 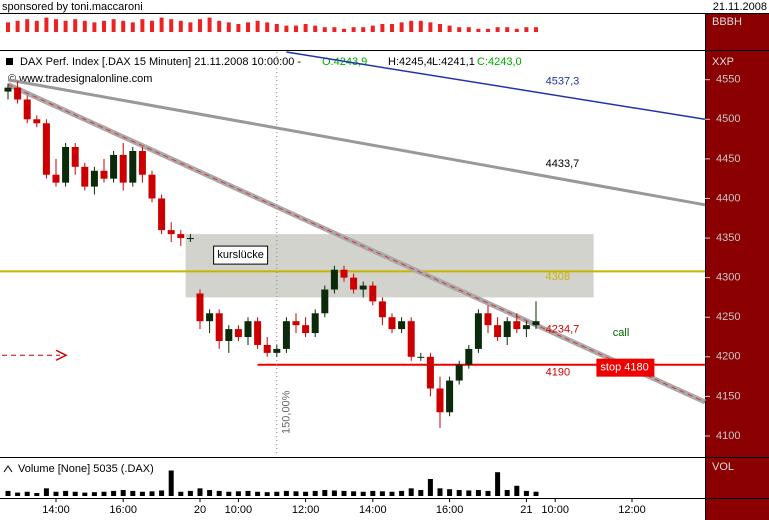 I want to click on annotation: 150,00%, so click(x=287, y=412).